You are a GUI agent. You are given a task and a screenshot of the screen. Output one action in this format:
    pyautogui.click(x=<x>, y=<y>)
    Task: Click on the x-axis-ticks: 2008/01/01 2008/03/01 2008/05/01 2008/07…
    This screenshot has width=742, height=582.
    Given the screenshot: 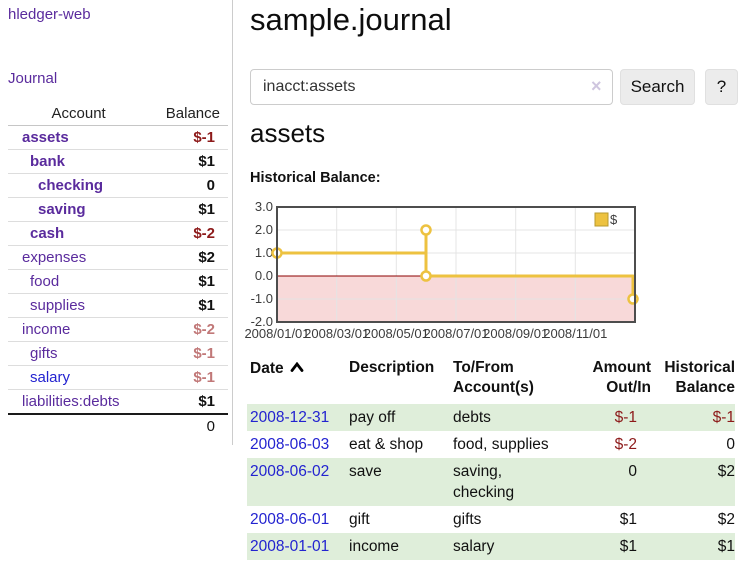 What is the action you would take?
    pyautogui.click(x=425, y=333)
    